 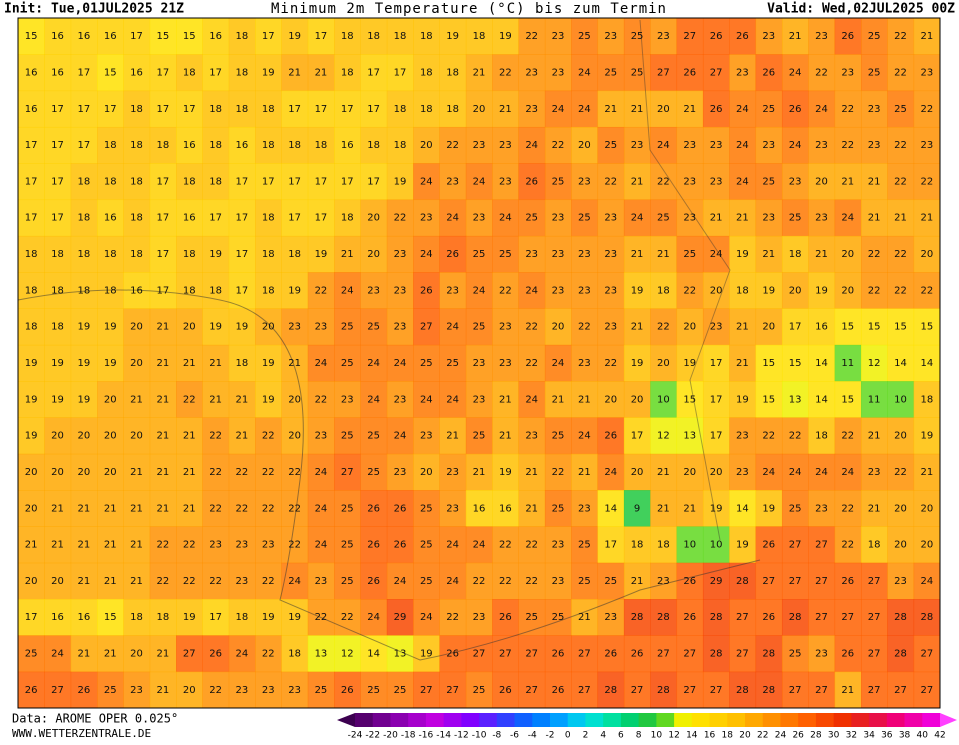 What do you see at coordinates (742, 581) in the screenshot?
I see `temperature-value: 28` at bounding box center [742, 581].